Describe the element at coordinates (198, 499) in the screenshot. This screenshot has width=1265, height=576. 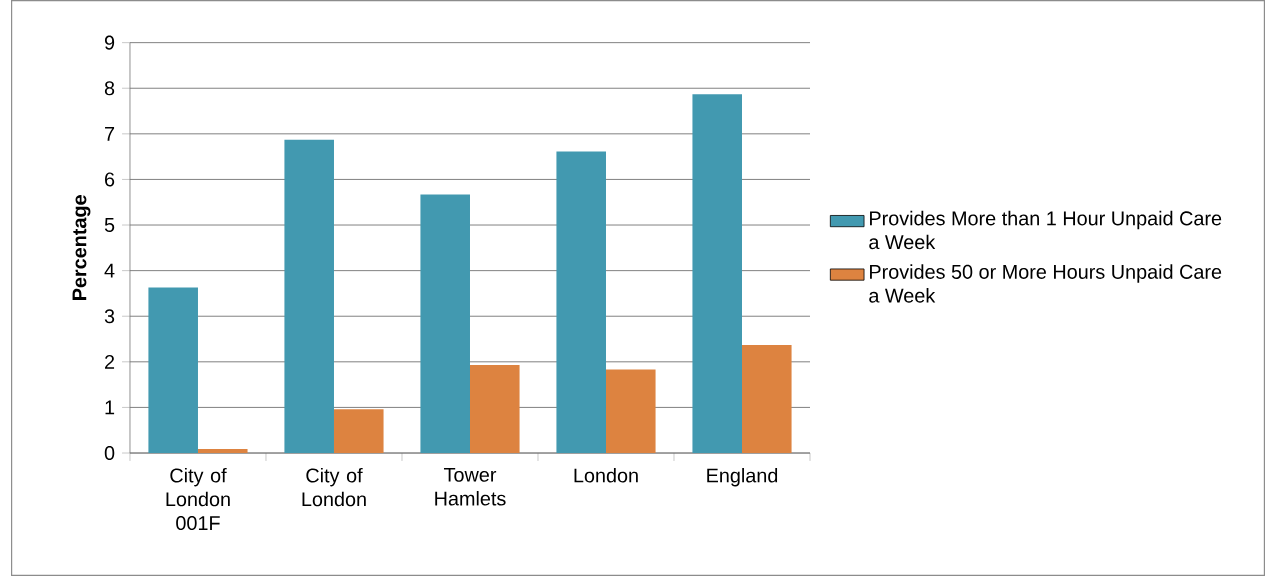
I see `x-tick-label: City of London 001F` at that location.